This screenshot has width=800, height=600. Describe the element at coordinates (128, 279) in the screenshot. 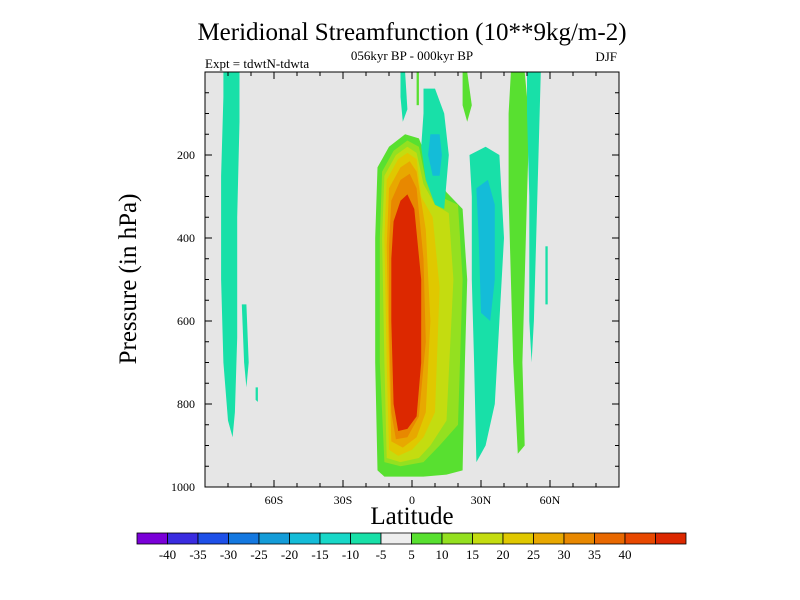

I see `y-axis-label: Pressure (in hPa)` at that location.